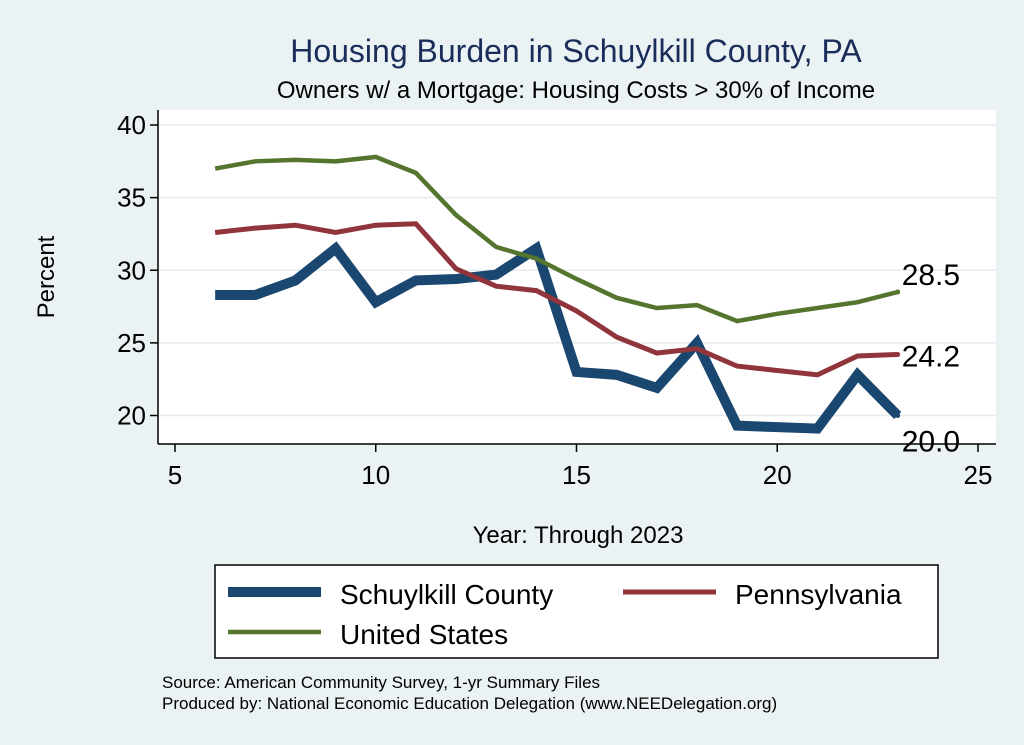  I want to click on end-value-label: 28.5, so click(931, 275).